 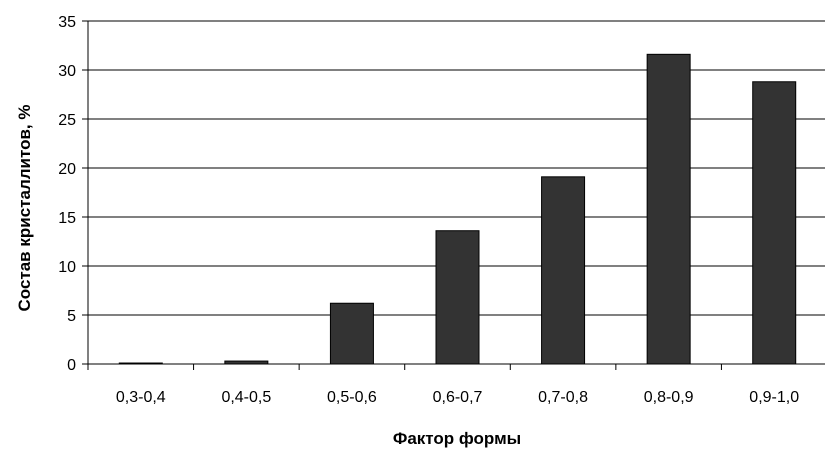 What do you see at coordinates (24, 208) in the screenshot?
I see `y-axis-title: Состав кристаллитов, %` at bounding box center [24, 208].